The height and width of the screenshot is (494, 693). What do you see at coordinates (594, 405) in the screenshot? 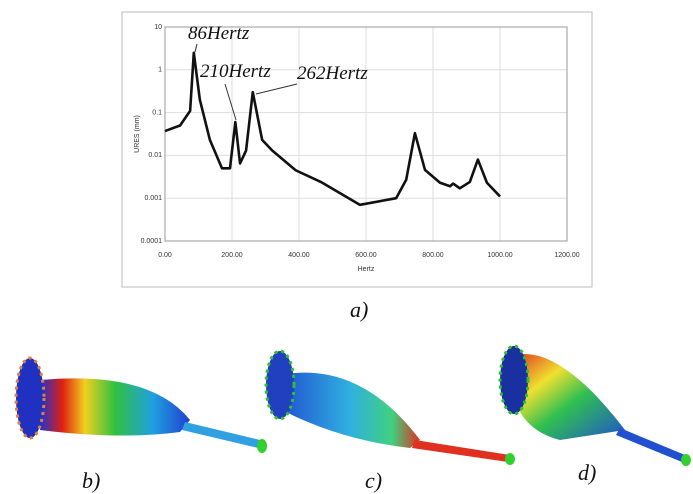
I see `mode-shape-d` at bounding box center [594, 405].